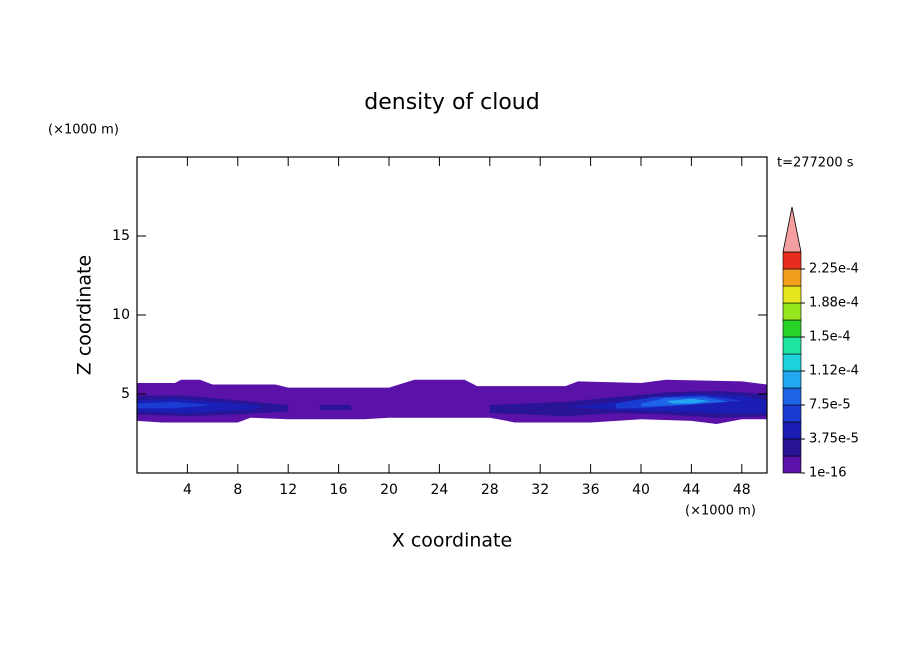  What do you see at coordinates (187, 490) in the screenshot?
I see `x-tick-label: 4` at bounding box center [187, 490].